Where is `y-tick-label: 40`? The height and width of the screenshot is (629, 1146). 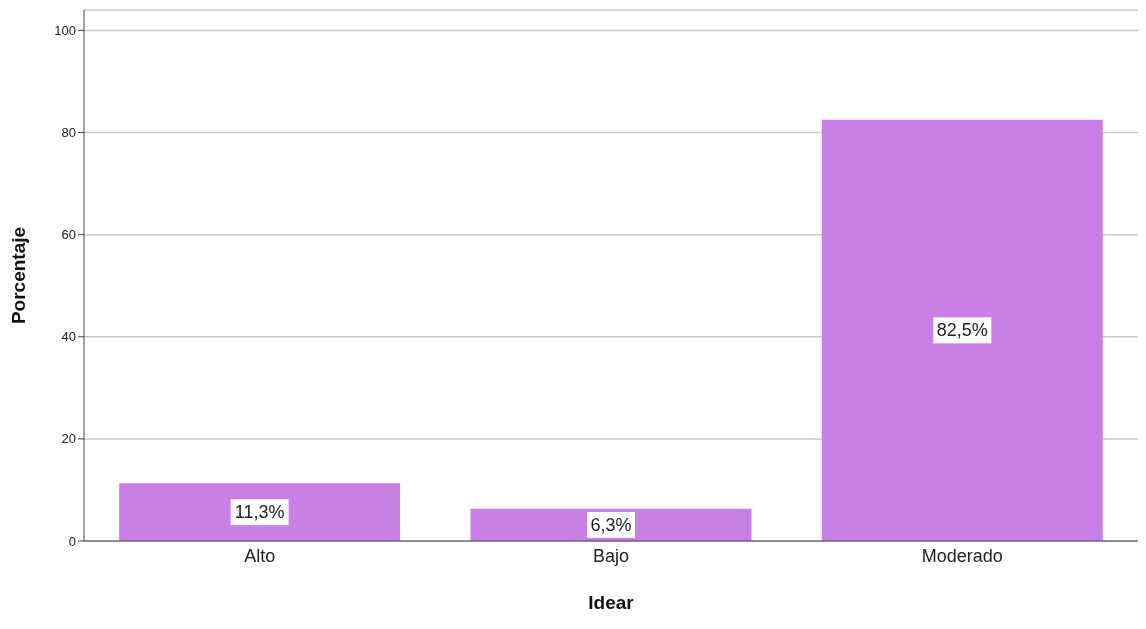
y-tick-label: 40 is located at coordinates (68, 337).